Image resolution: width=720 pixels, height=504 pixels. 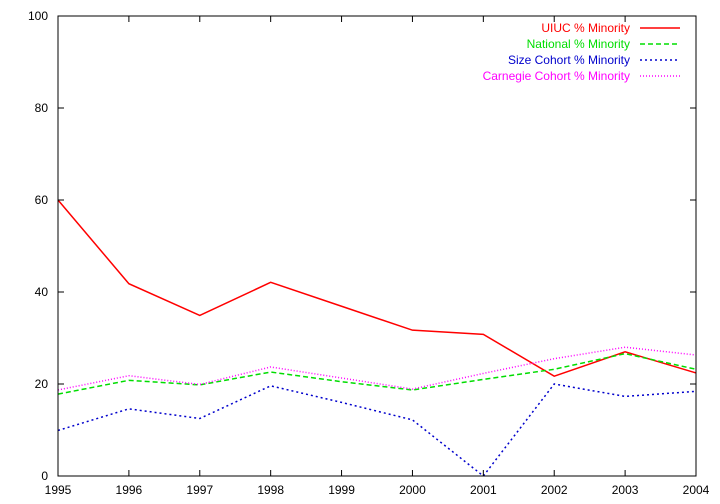 What do you see at coordinates (585, 28) in the screenshot?
I see `legend-label: UIUC % Minority` at bounding box center [585, 28].